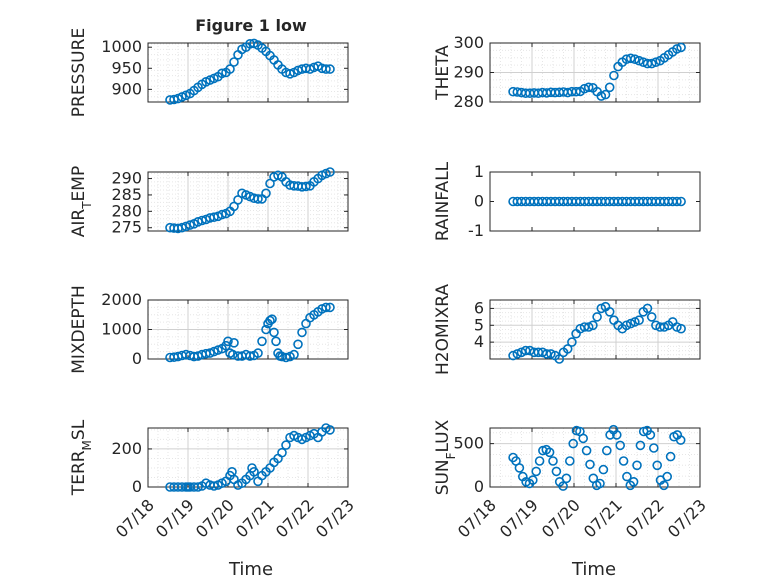 The width and height of the screenshot is (778, 583). I want to click on y-tick-label: 200, so click(126, 448).